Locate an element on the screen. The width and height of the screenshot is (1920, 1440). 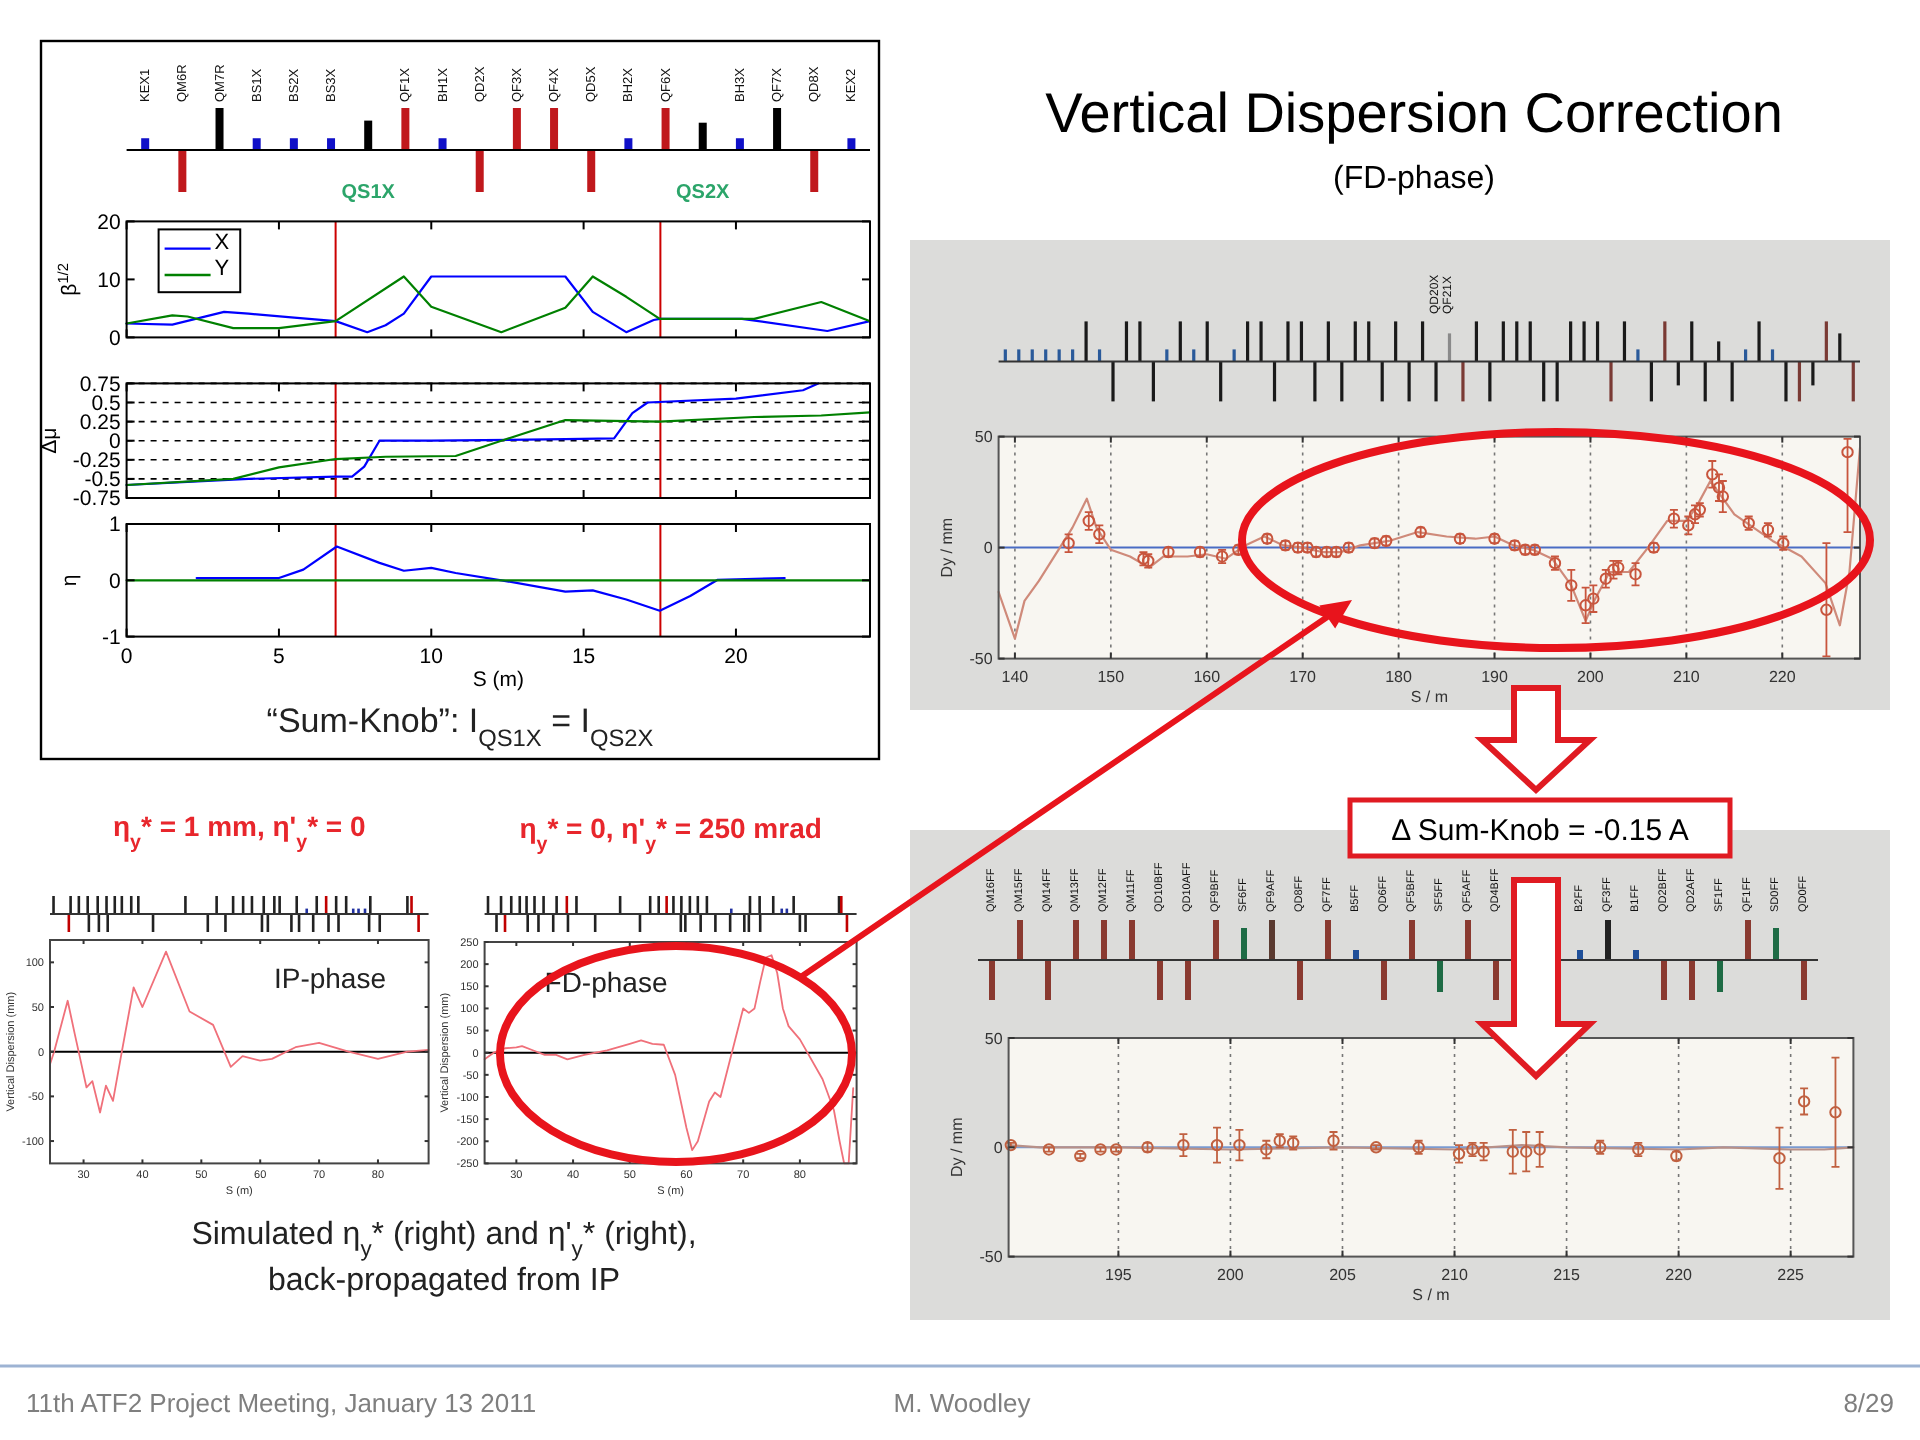
x-tick-label: 225 is located at coordinates (1791, 1274).